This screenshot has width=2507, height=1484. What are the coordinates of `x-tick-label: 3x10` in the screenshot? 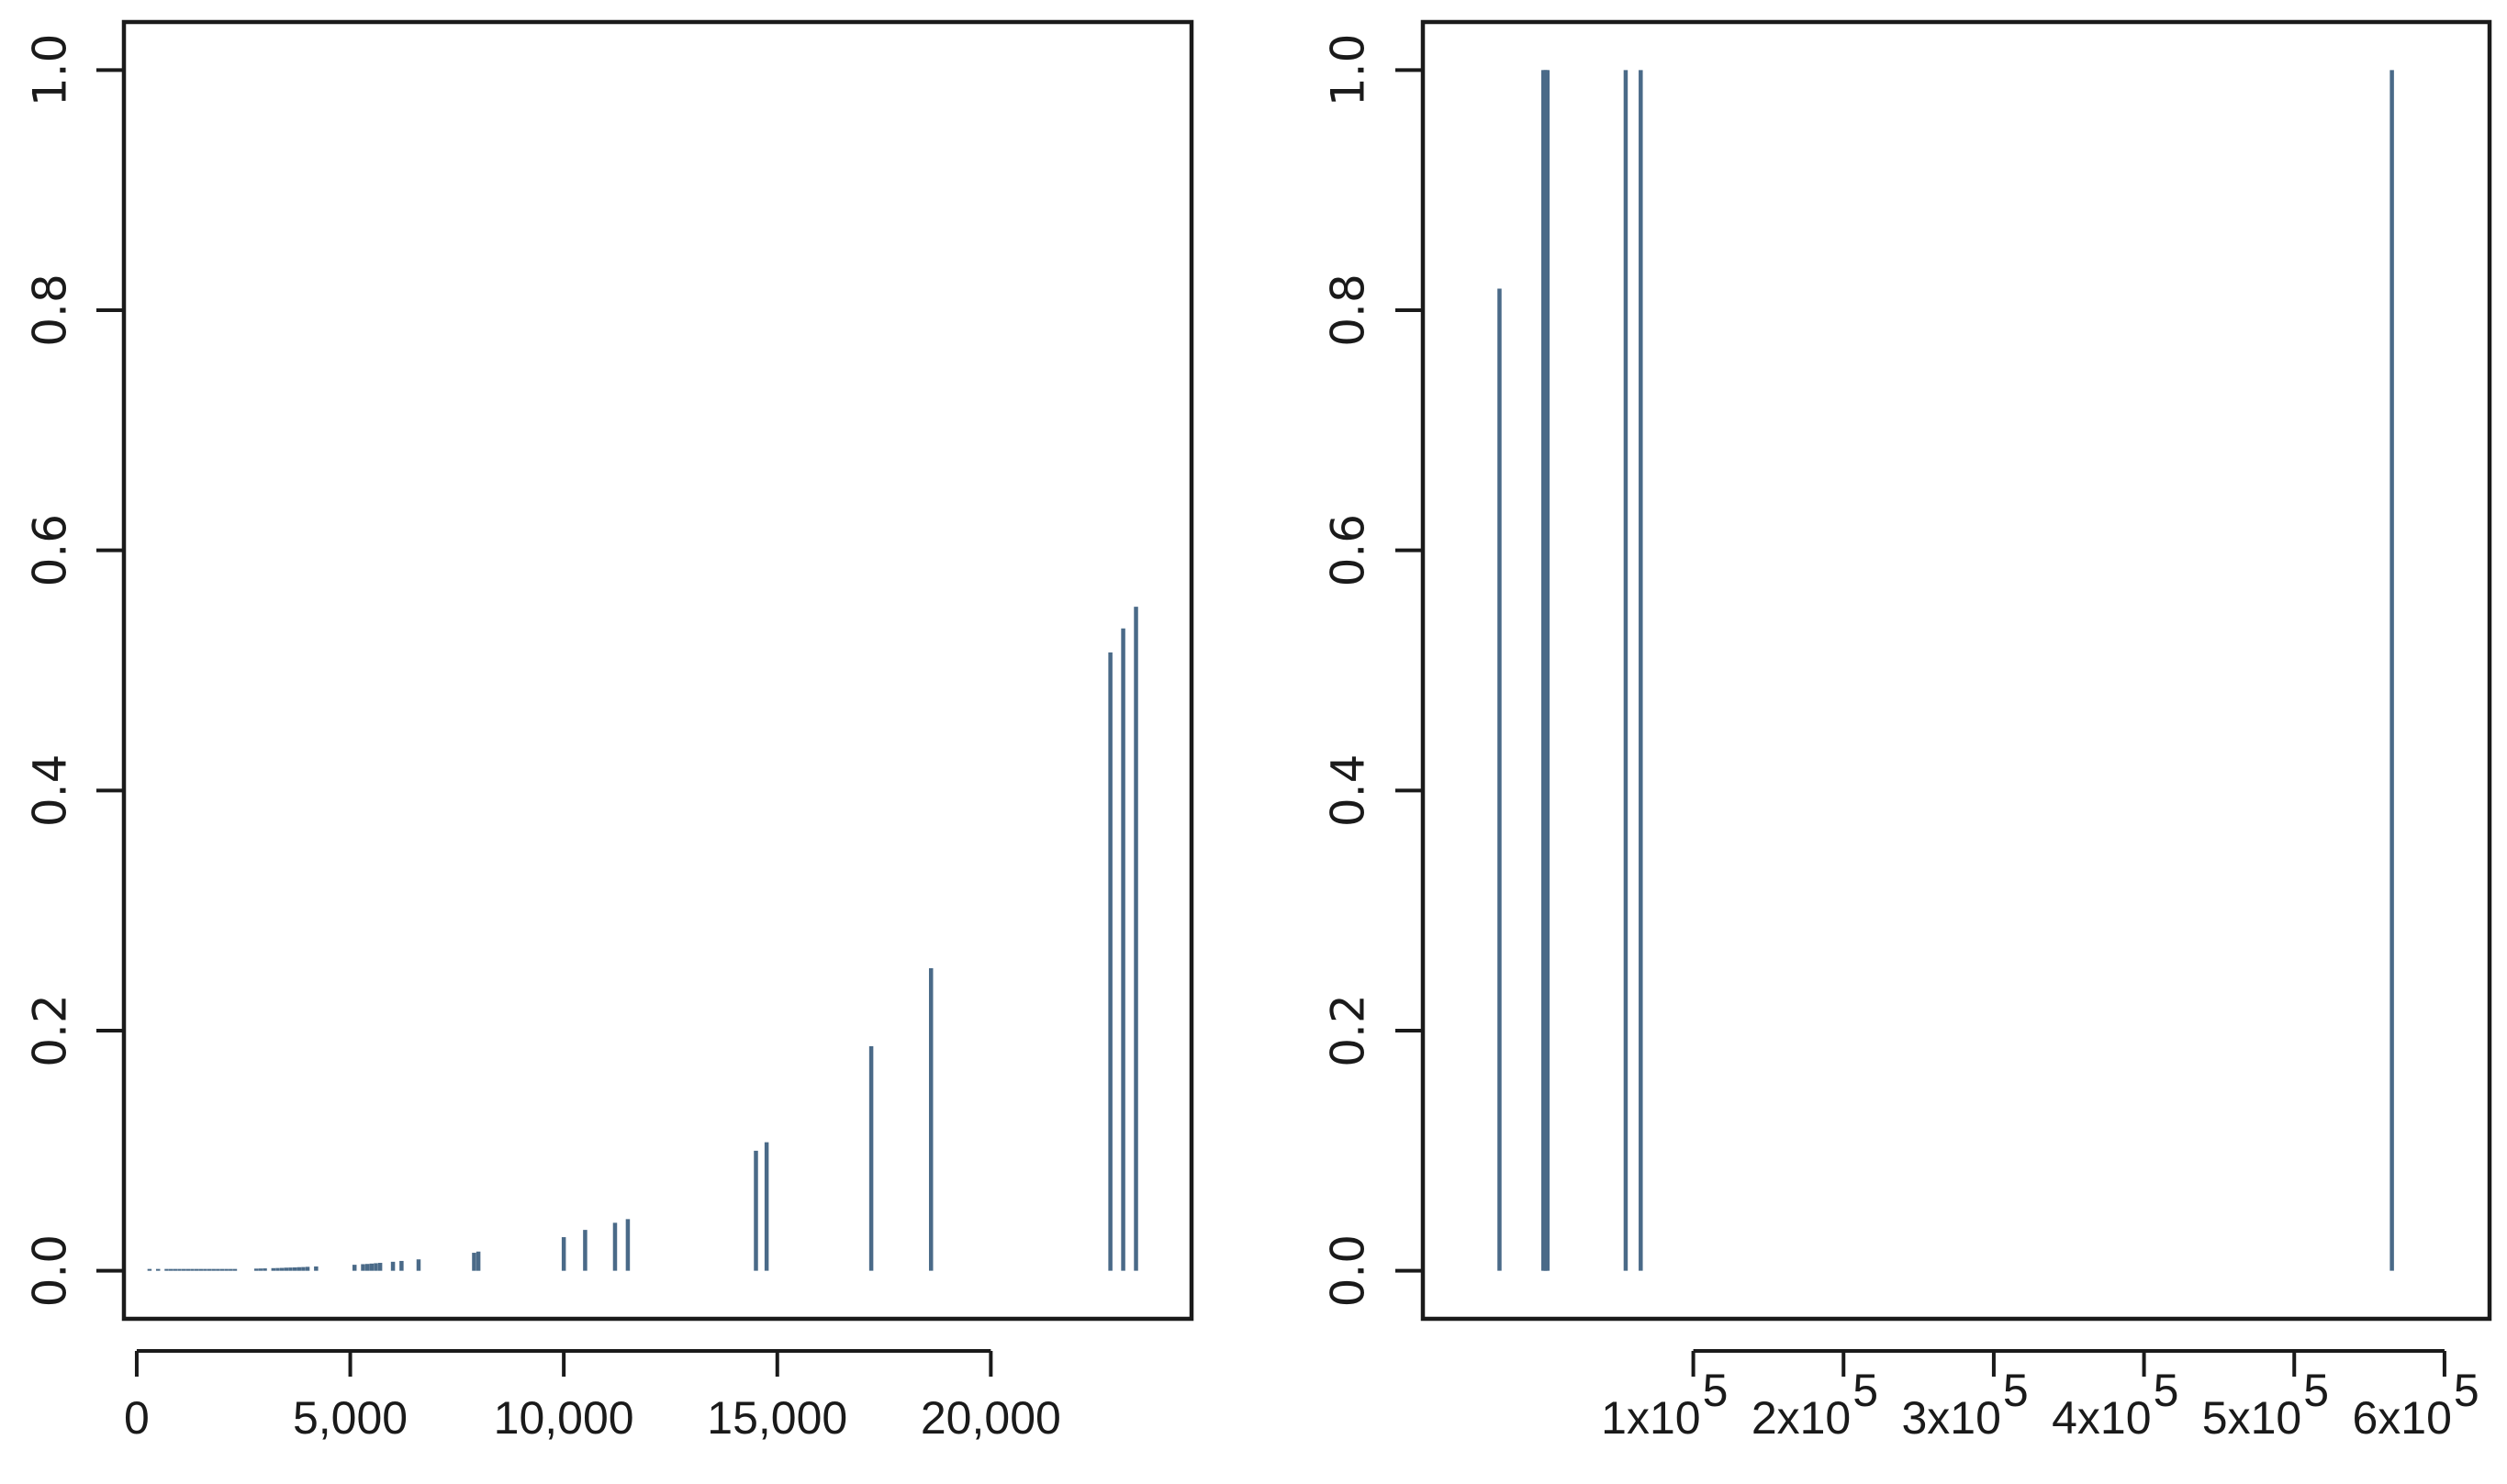 It's located at (1950, 1418).